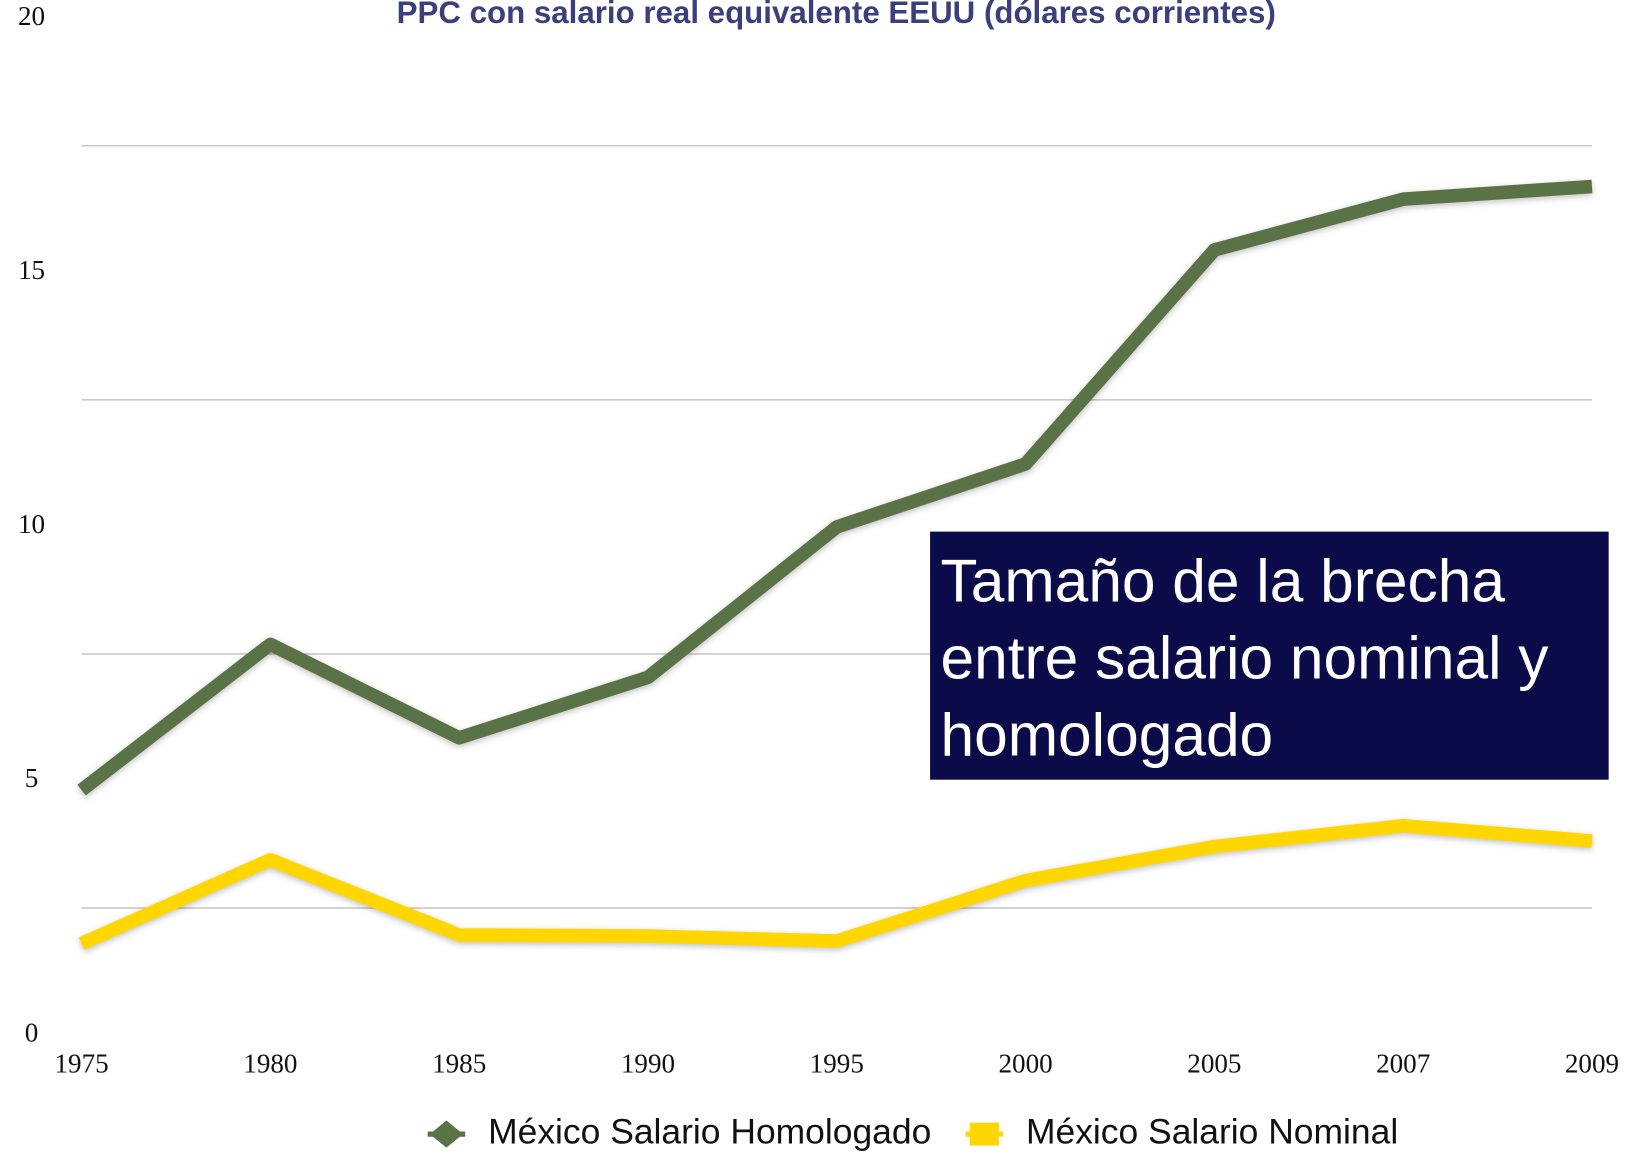 This screenshot has height=1156, width=1635. What do you see at coordinates (1245, 658) in the screenshot?
I see `annotation-text: entre salario nominal y` at bounding box center [1245, 658].